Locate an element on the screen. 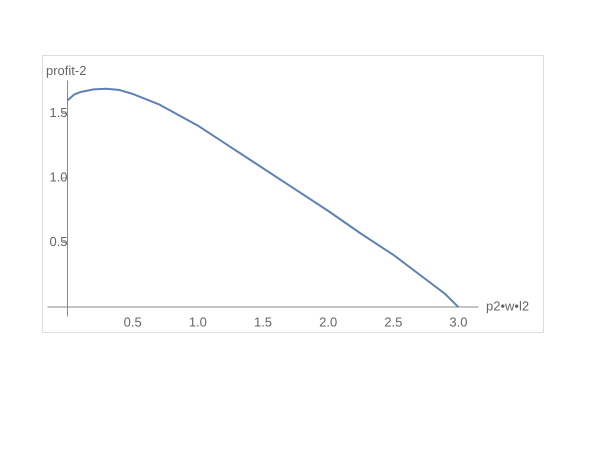 Image resolution: width=600 pixels, height=450 pixels. y-tick-label: 1.5 is located at coordinates (58, 112).